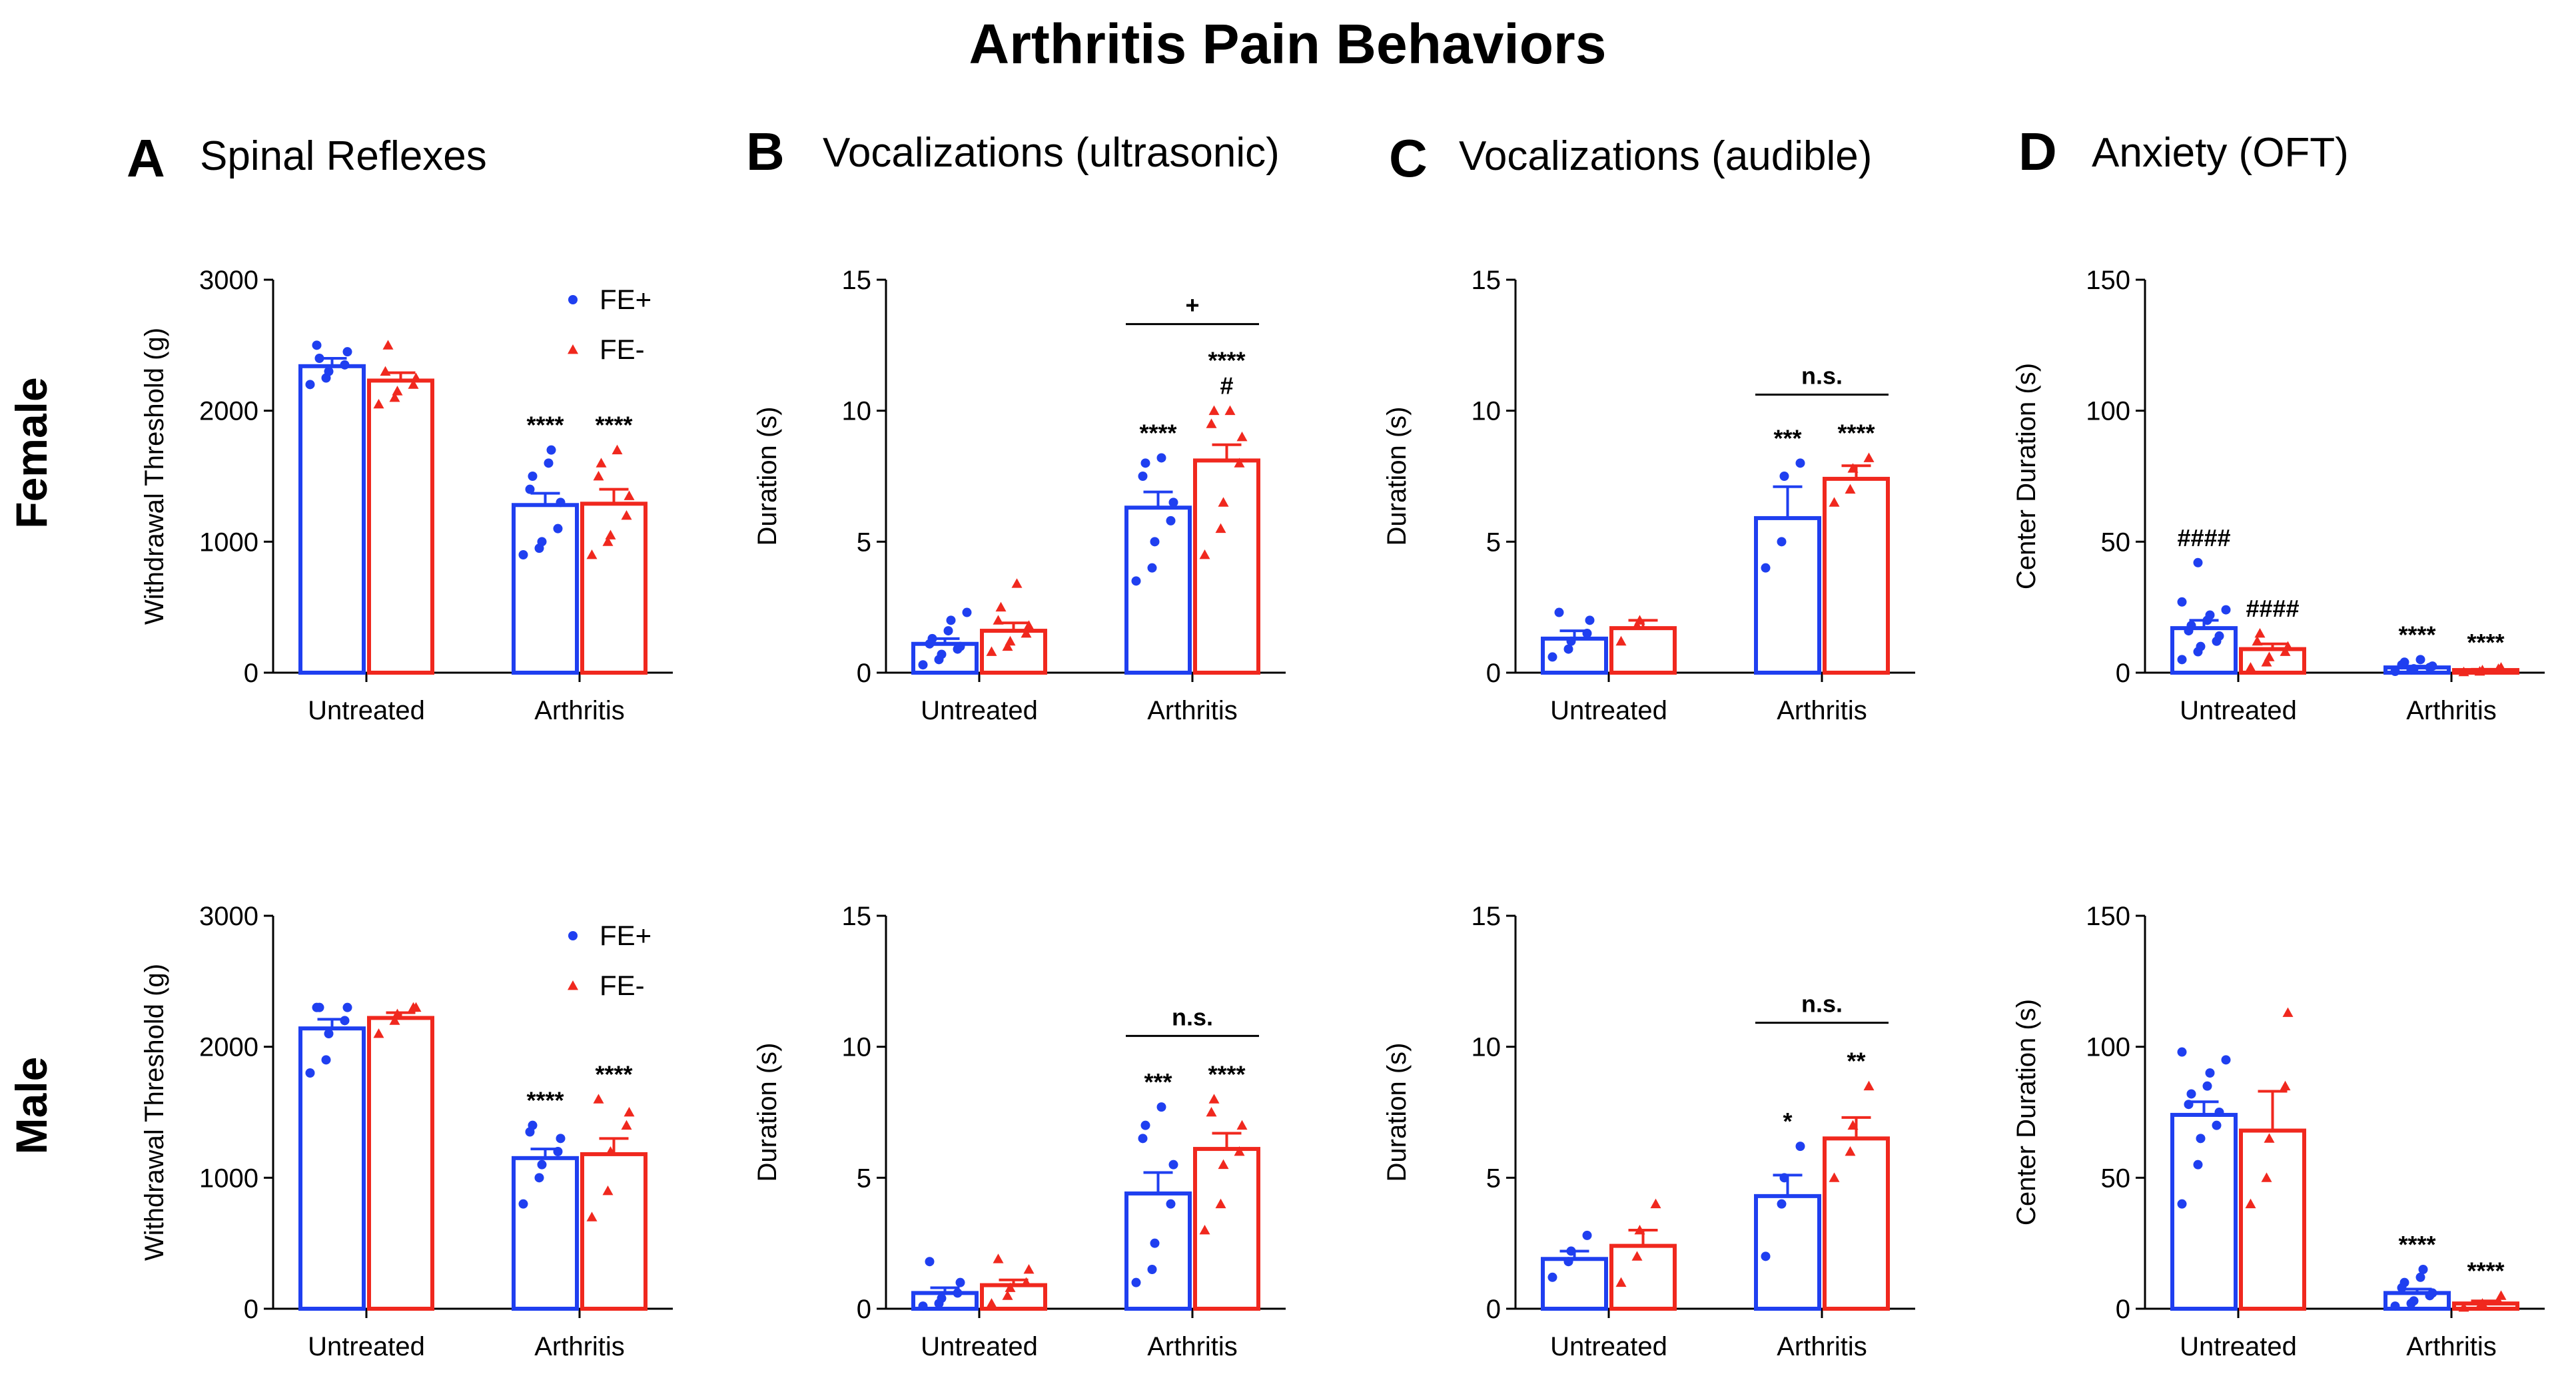 The image size is (2576, 1378). Describe the element at coordinates (2027, 476) in the screenshot. I see `y-axis-label: Center Duration (s)` at that location.